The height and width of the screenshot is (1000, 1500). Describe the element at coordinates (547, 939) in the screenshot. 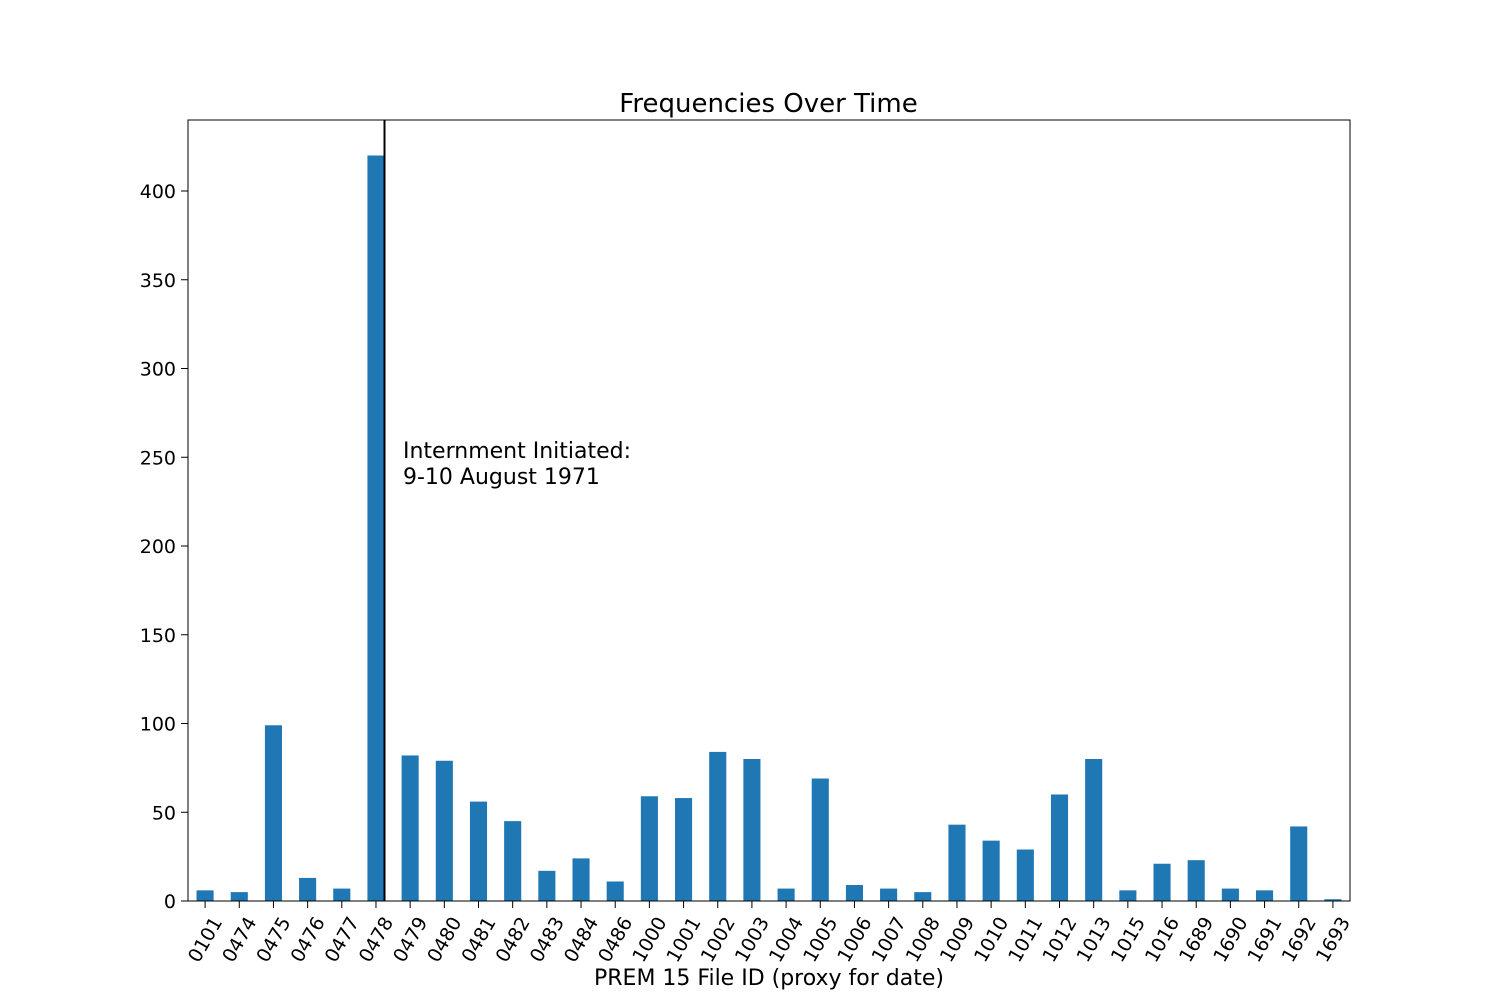

I see `x-tick-label: 0483` at that location.